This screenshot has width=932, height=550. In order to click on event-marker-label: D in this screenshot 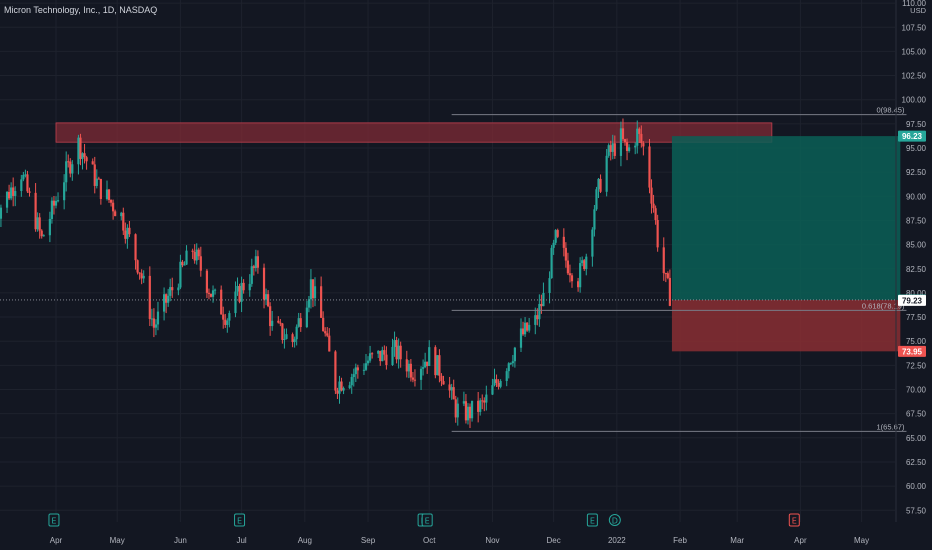, I will do `click(615, 521)`.